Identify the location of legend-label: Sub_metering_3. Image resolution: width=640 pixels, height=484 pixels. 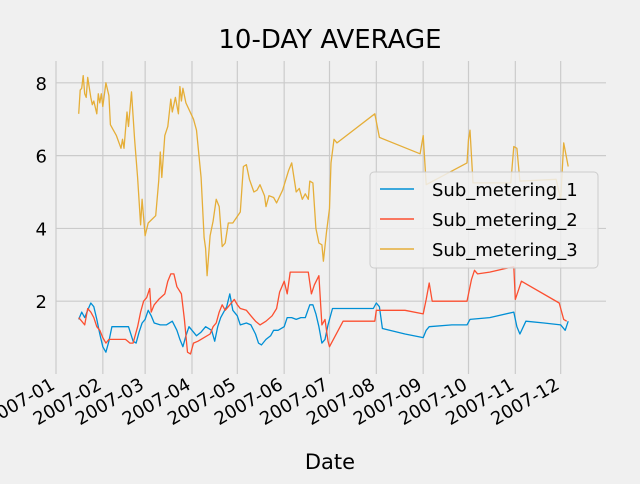
(505, 250).